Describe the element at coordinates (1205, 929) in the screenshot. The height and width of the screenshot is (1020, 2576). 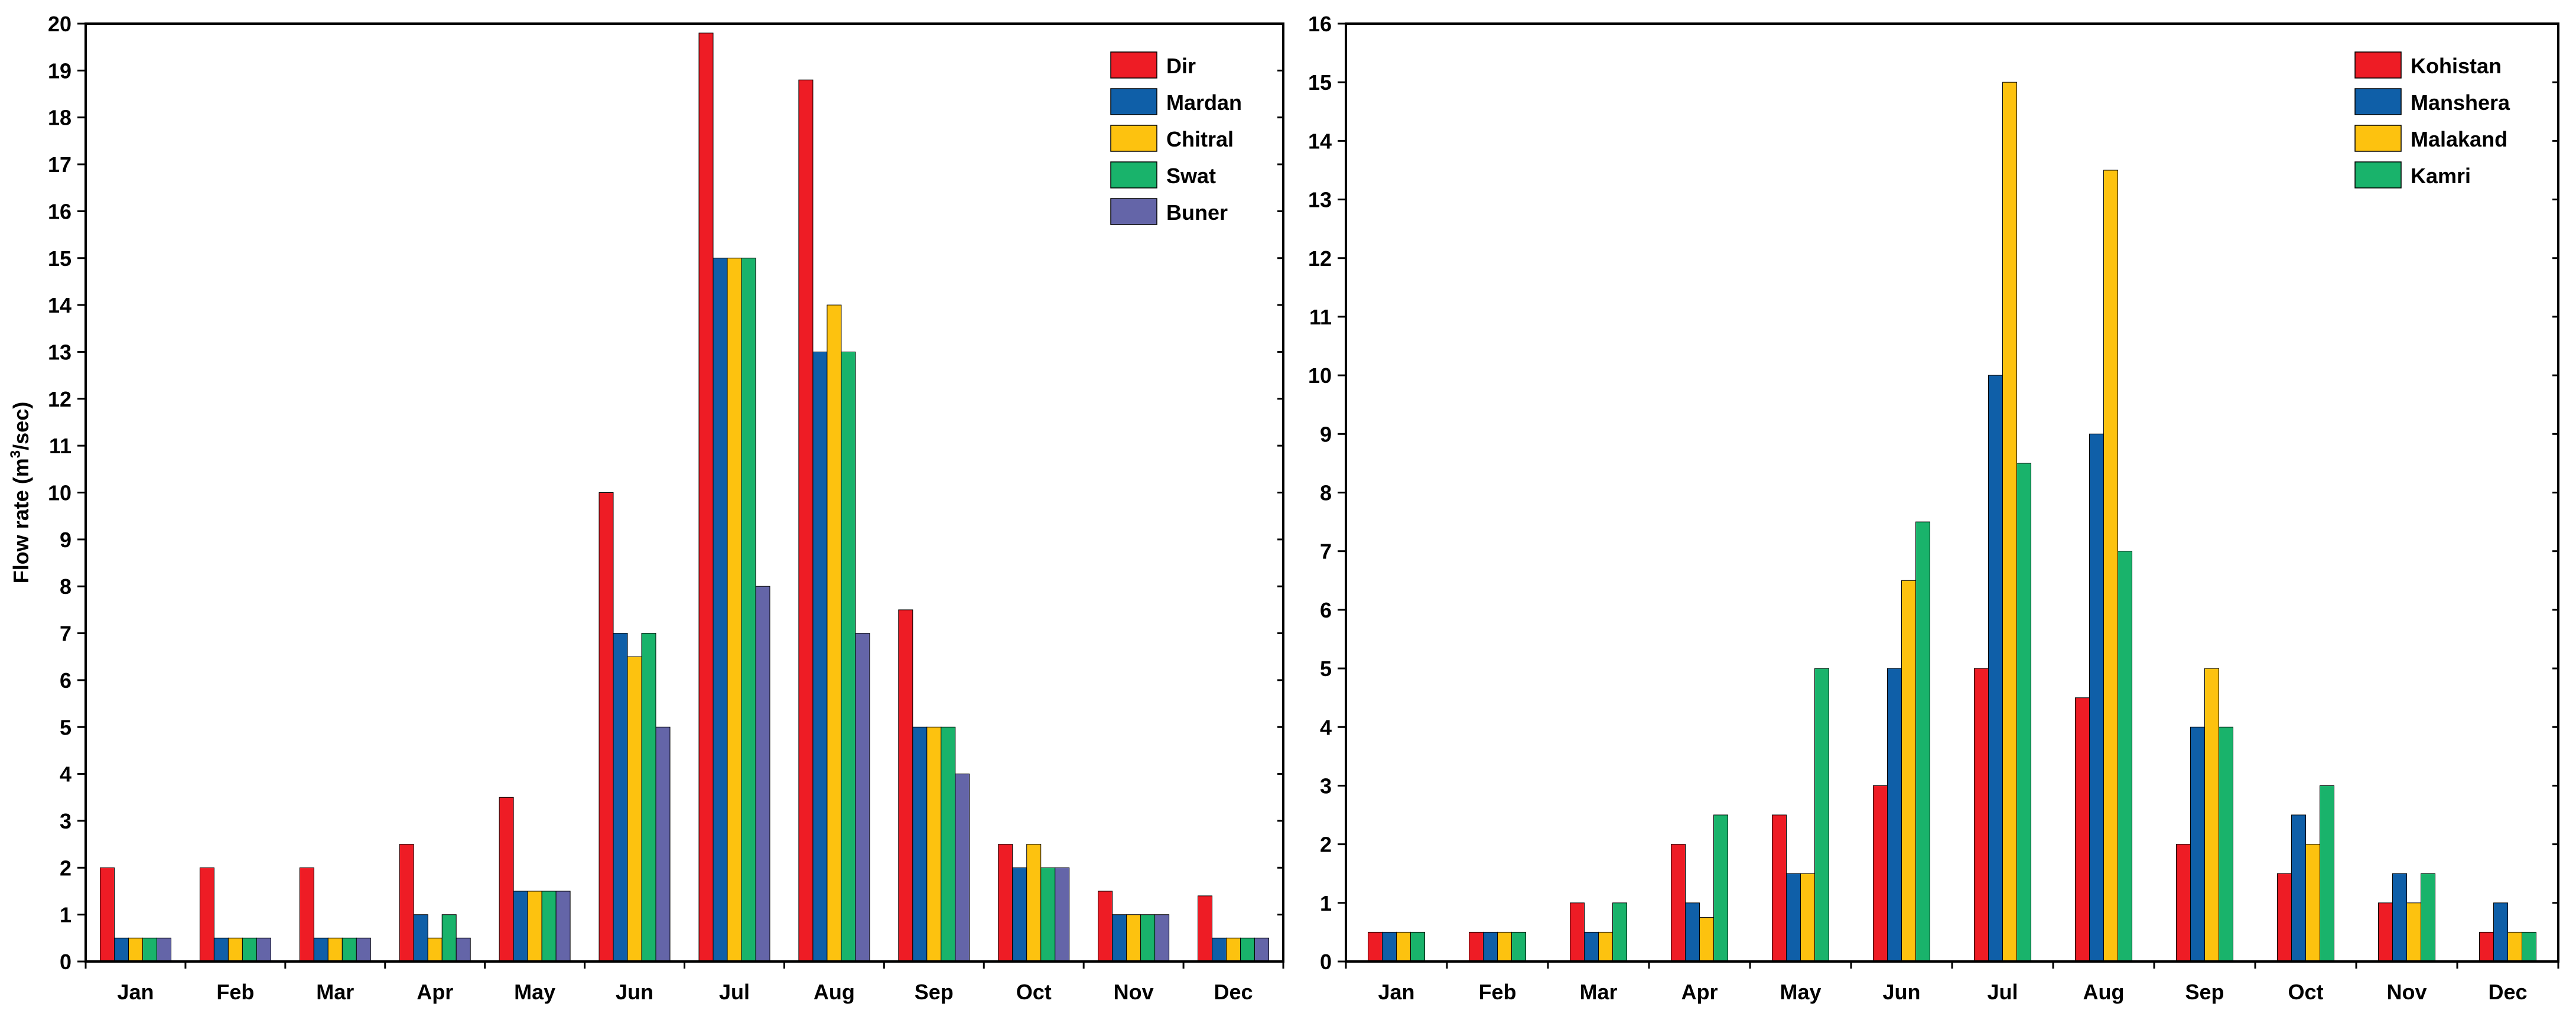
I see `bar-dir-dec` at that location.